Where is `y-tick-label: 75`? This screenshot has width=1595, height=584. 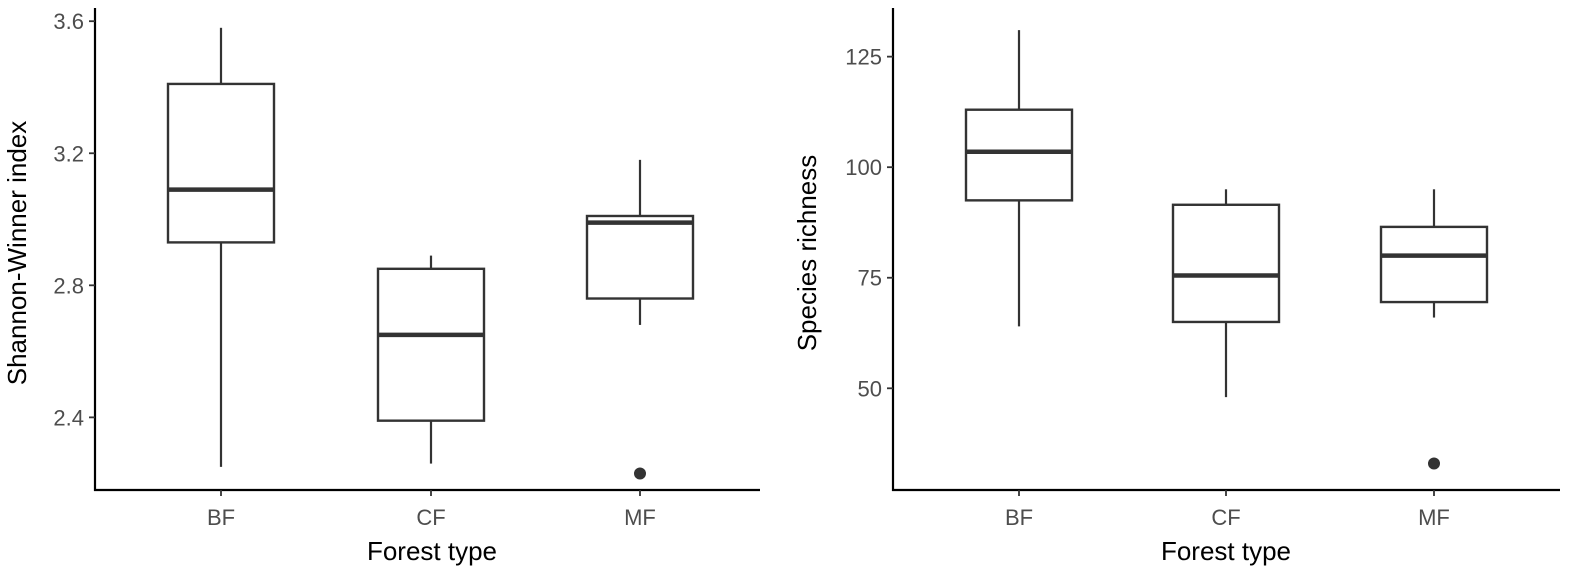 y-tick-label: 75 is located at coordinates (870, 278).